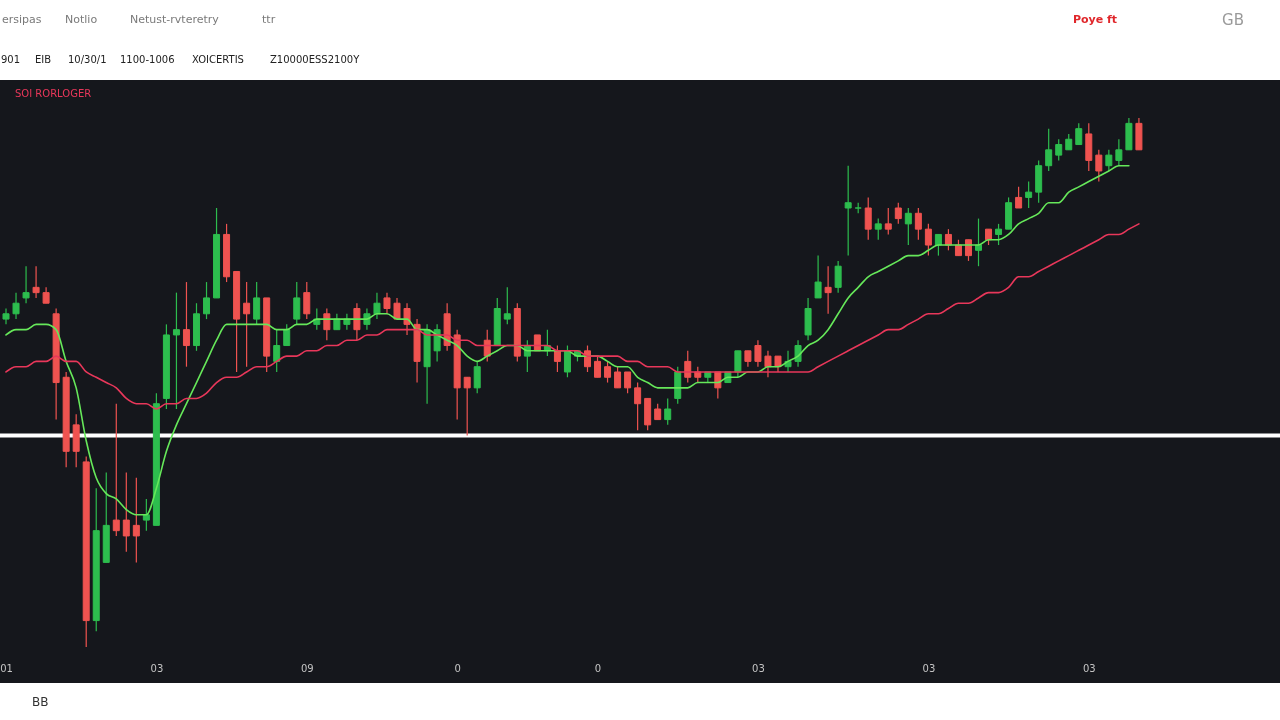  I want to click on text: GB, so click(1233, 20).